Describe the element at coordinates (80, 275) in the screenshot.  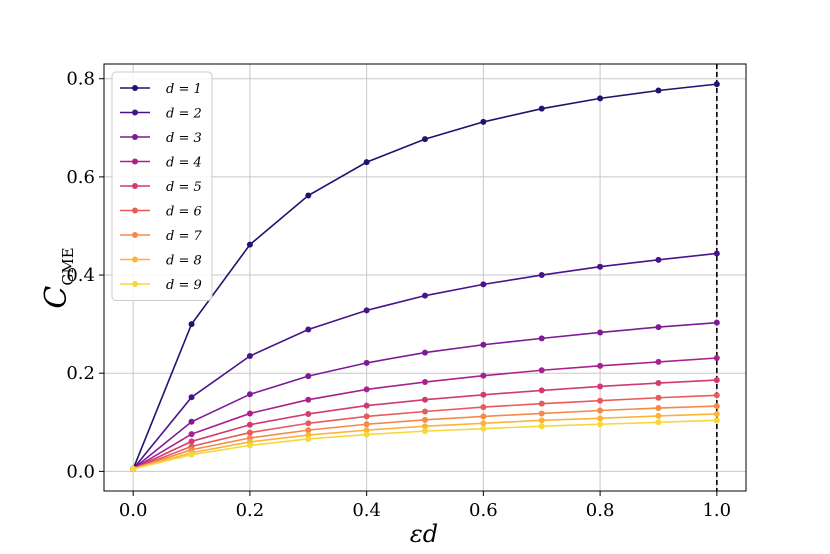
I see `y-tick-label: 0.4` at that location.